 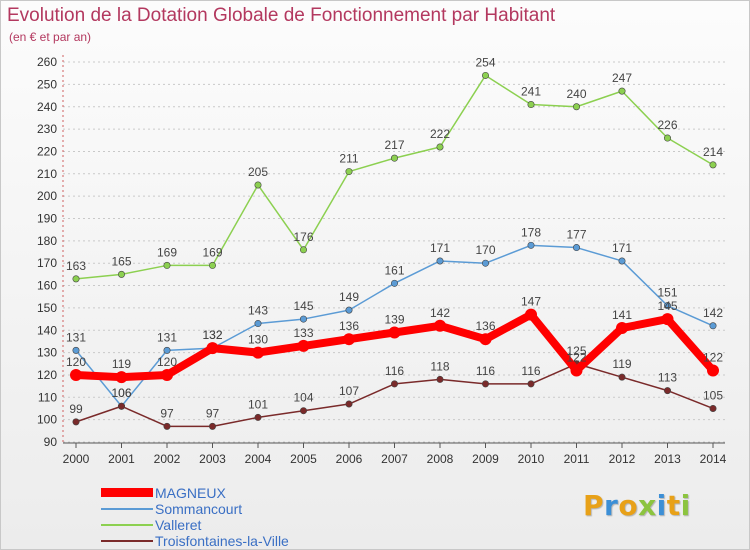 I want to click on data-label-troisfontaines-la-ville: 118, so click(x=439, y=366).